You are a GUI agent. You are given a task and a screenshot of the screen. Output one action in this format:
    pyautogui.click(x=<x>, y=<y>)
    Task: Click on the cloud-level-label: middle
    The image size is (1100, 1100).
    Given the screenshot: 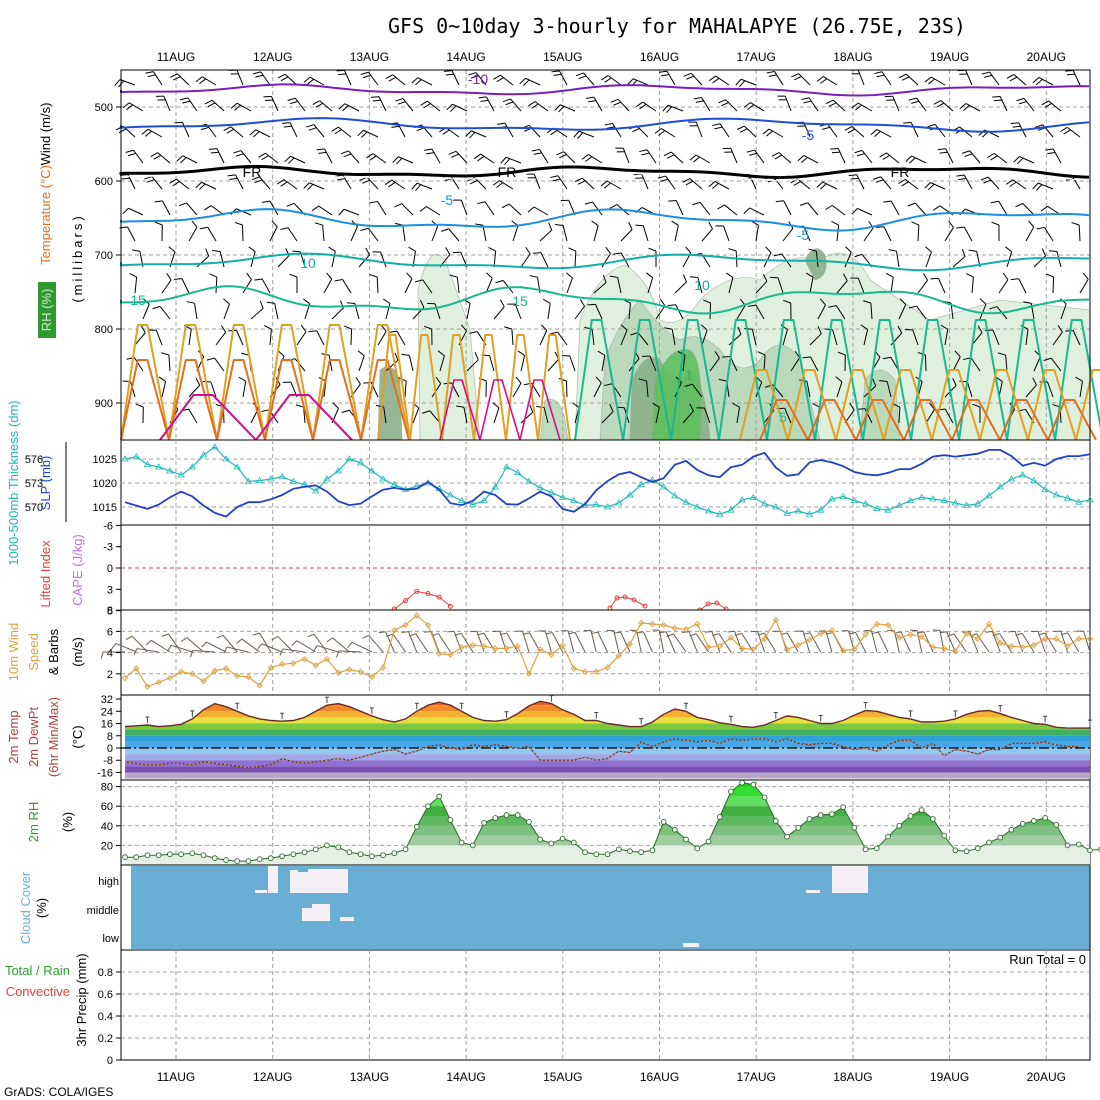 What is the action you would take?
    pyautogui.click(x=103, y=911)
    